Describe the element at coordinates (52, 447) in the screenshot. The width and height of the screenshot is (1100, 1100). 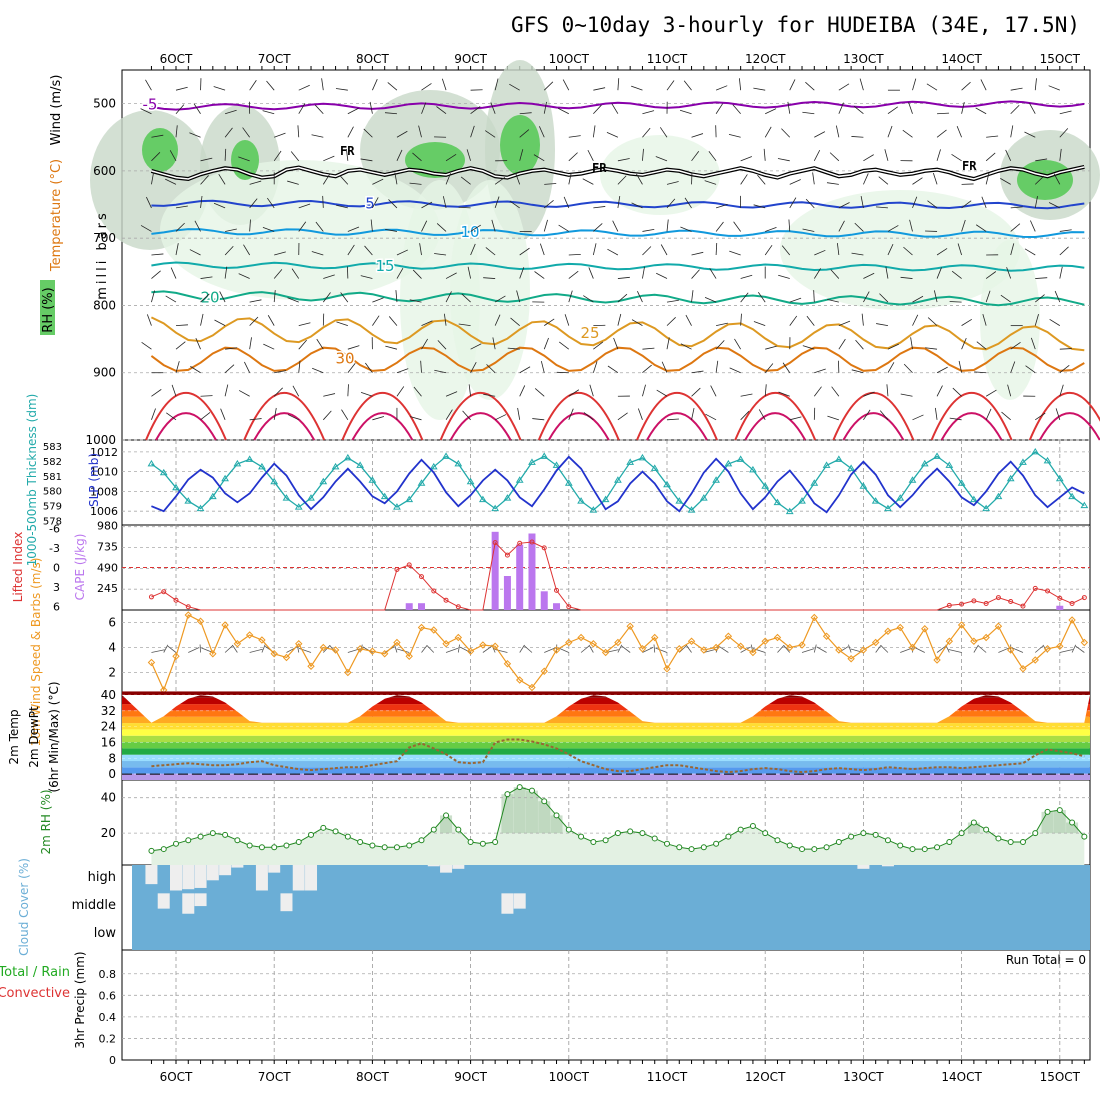
I see `thickness-tick-label: 583` at that location.